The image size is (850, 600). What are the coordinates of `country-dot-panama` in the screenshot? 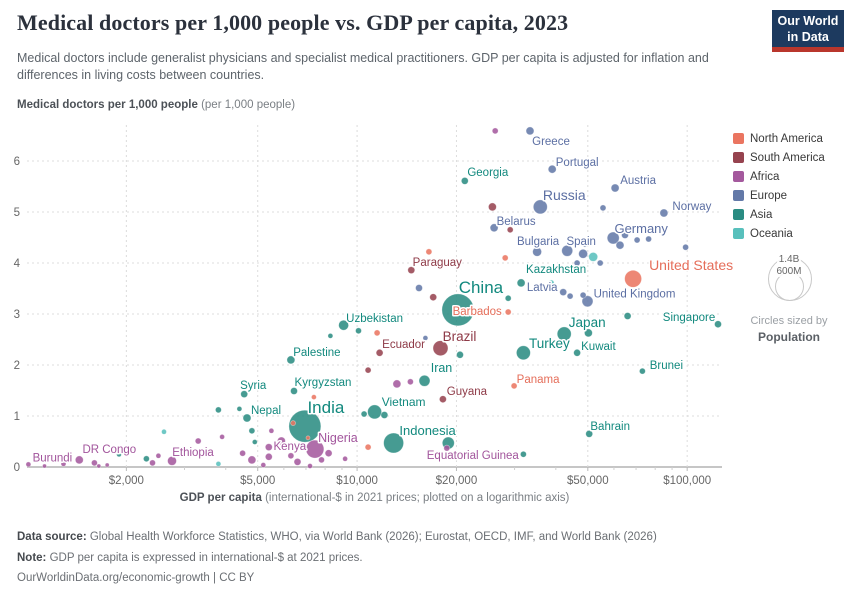 It's located at (514, 386).